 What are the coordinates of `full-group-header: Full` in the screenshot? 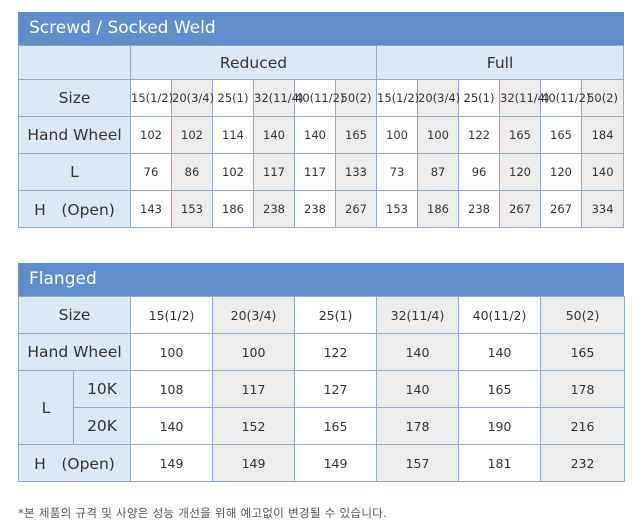 It's located at (500, 62).